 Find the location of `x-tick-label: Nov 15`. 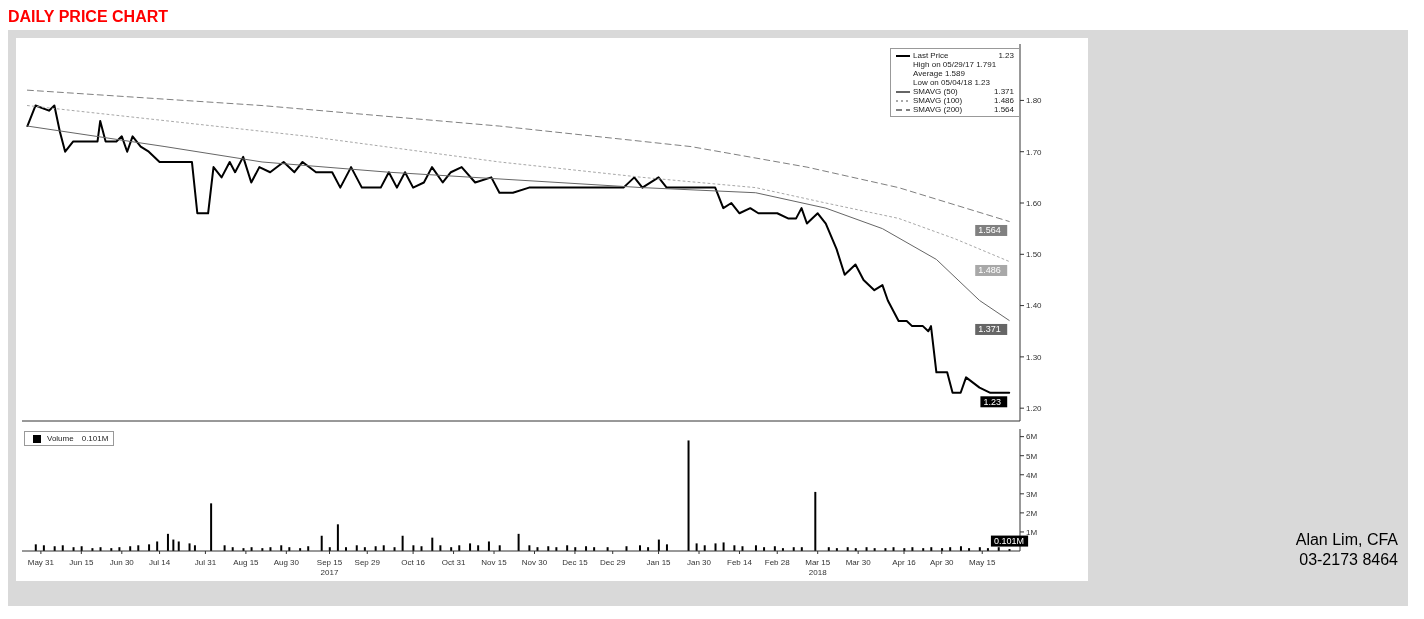

x-tick-label: Nov 15 is located at coordinates (494, 562).